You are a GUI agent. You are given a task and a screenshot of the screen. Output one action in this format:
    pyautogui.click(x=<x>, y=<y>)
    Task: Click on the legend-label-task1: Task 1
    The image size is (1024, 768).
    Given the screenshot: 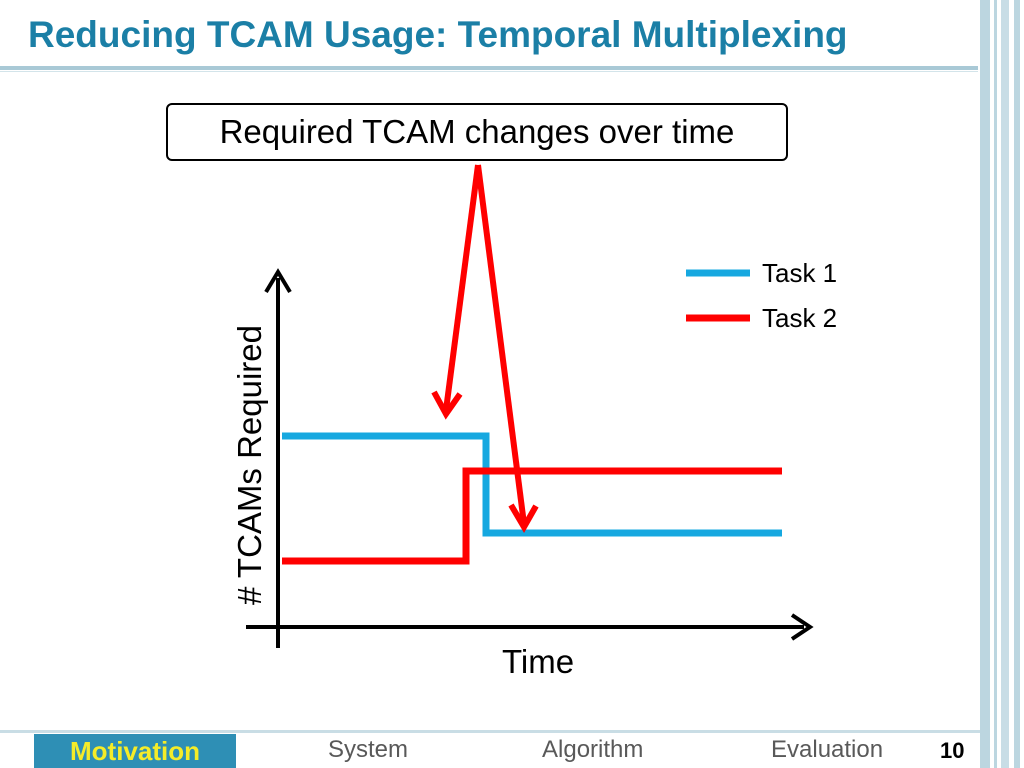 What is the action you would take?
    pyautogui.click(x=800, y=273)
    